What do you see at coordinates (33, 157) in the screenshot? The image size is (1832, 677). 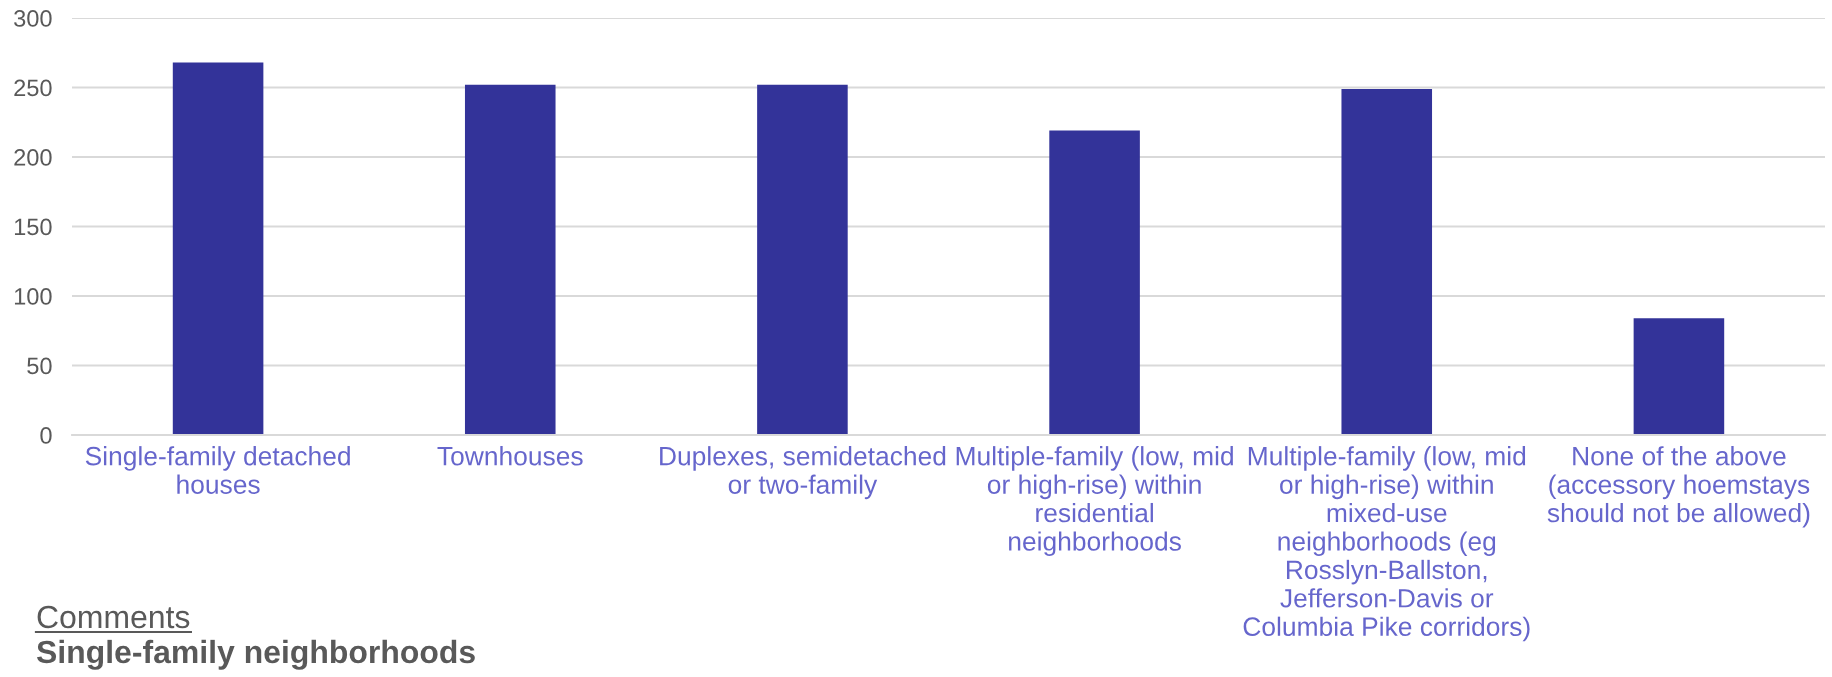 I see `y-tick-label: 200` at bounding box center [33, 157].